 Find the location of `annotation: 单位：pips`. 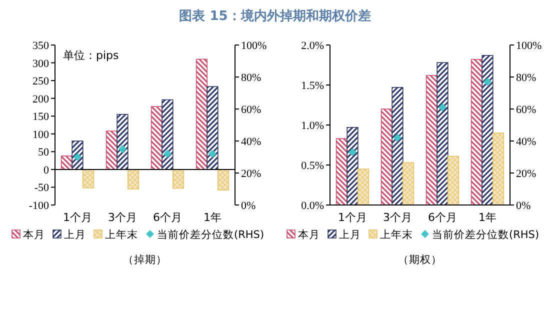

annotation: 单位：pips is located at coordinates (91, 55).